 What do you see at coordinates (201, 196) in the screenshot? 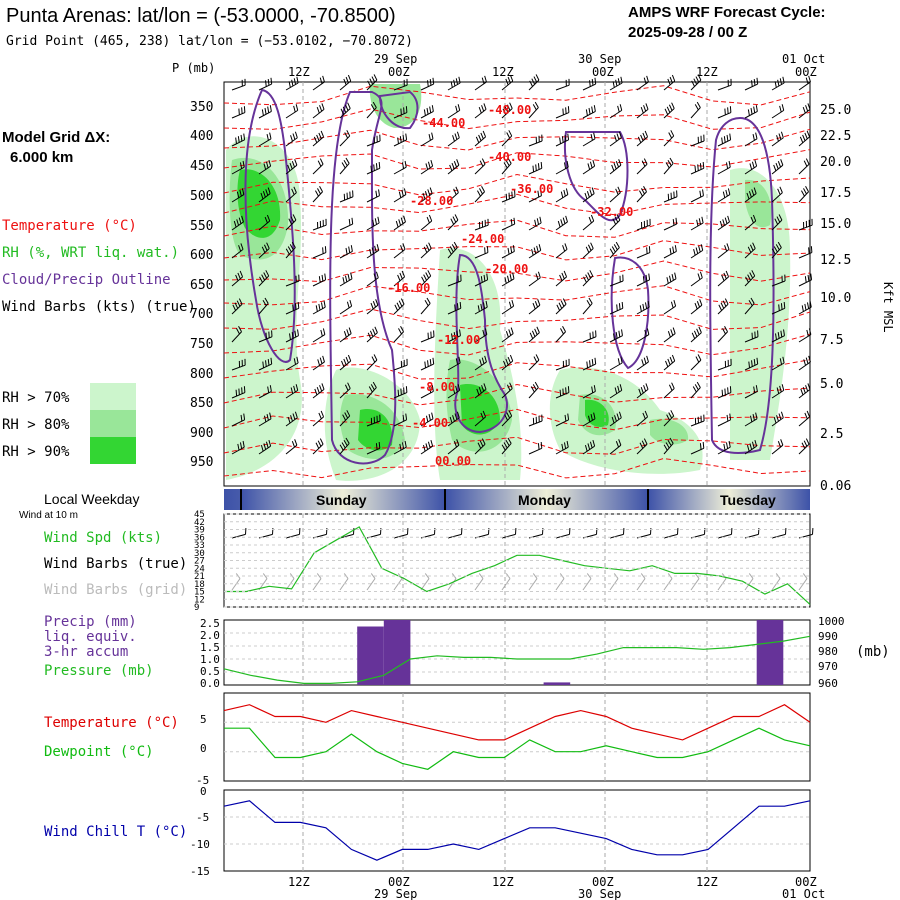
I see `pressure-tick: 500` at bounding box center [201, 196].